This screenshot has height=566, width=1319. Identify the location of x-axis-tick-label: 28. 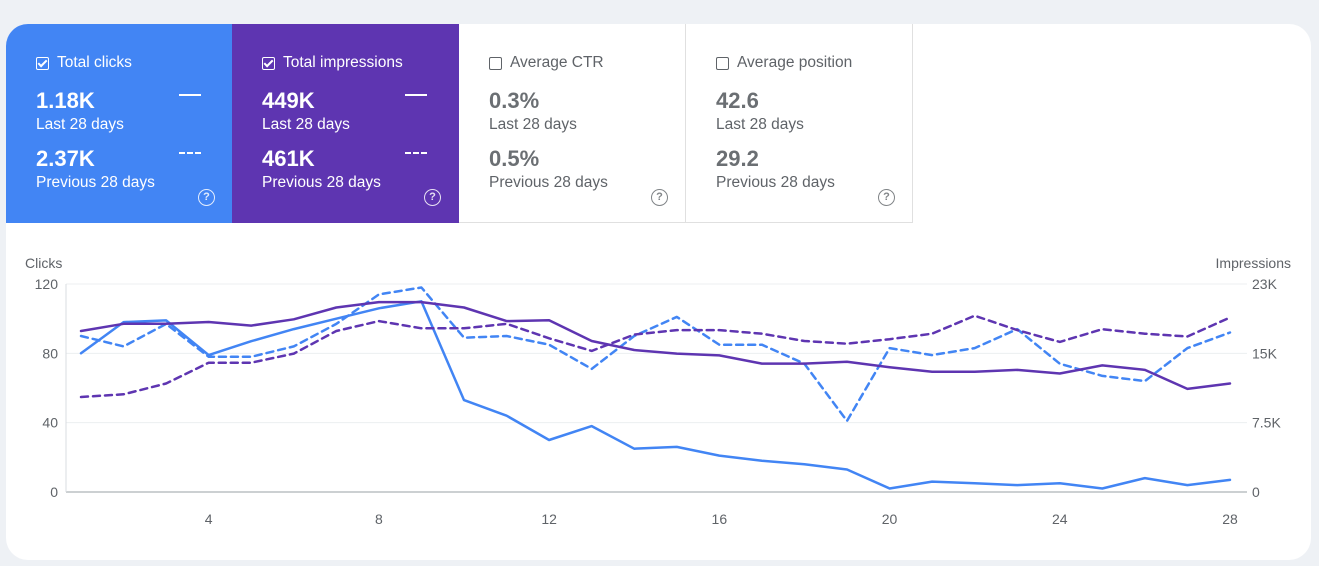
(1230, 519).